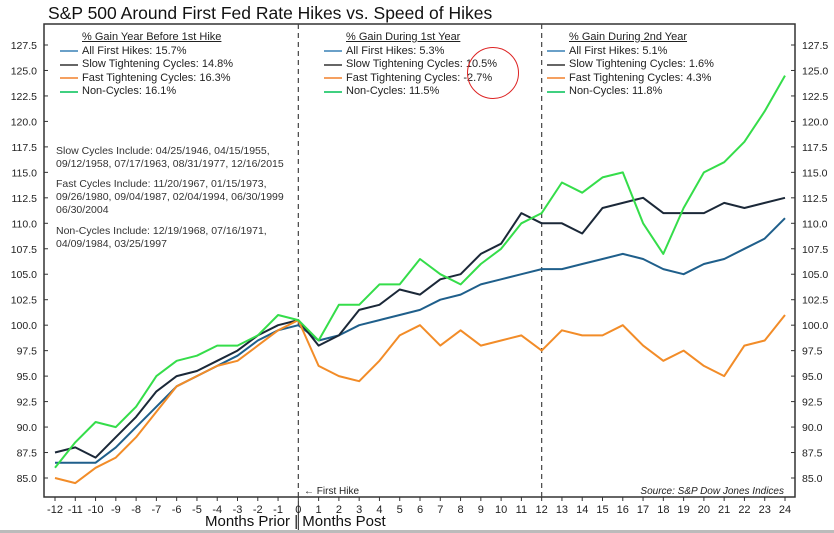  Describe the element at coordinates (25, 173) in the screenshot. I see `y-tick-label-left: 115.0` at that location.